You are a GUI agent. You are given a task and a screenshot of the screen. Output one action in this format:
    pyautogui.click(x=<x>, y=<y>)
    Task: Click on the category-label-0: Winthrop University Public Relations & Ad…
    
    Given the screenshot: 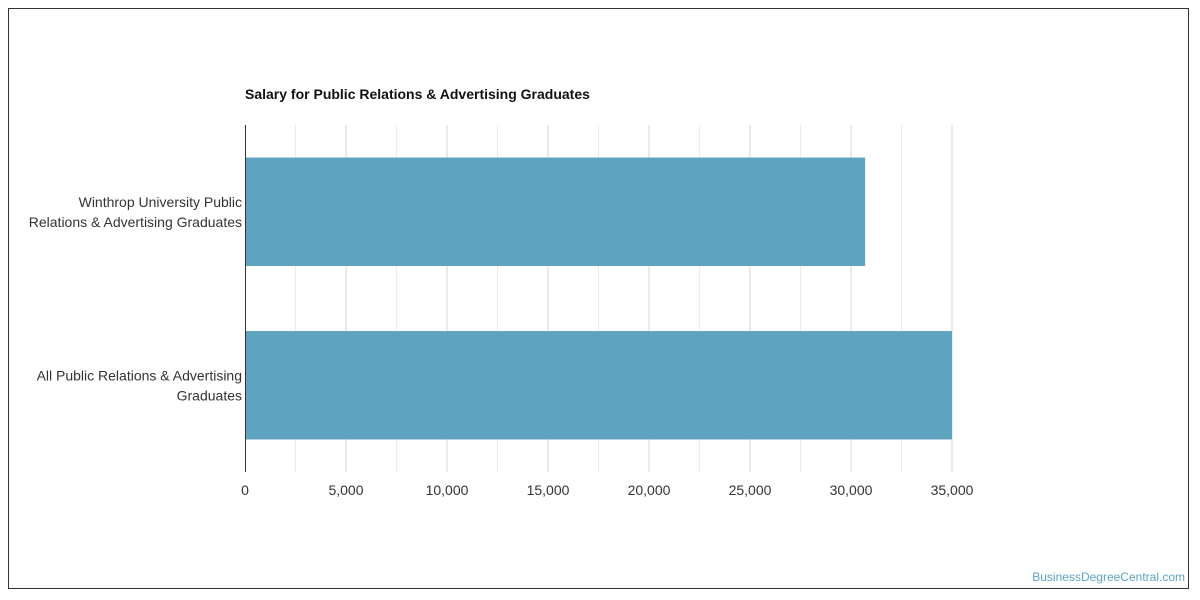 What is the action you would take?
    pyautogui.click(x=135, y=212)
    